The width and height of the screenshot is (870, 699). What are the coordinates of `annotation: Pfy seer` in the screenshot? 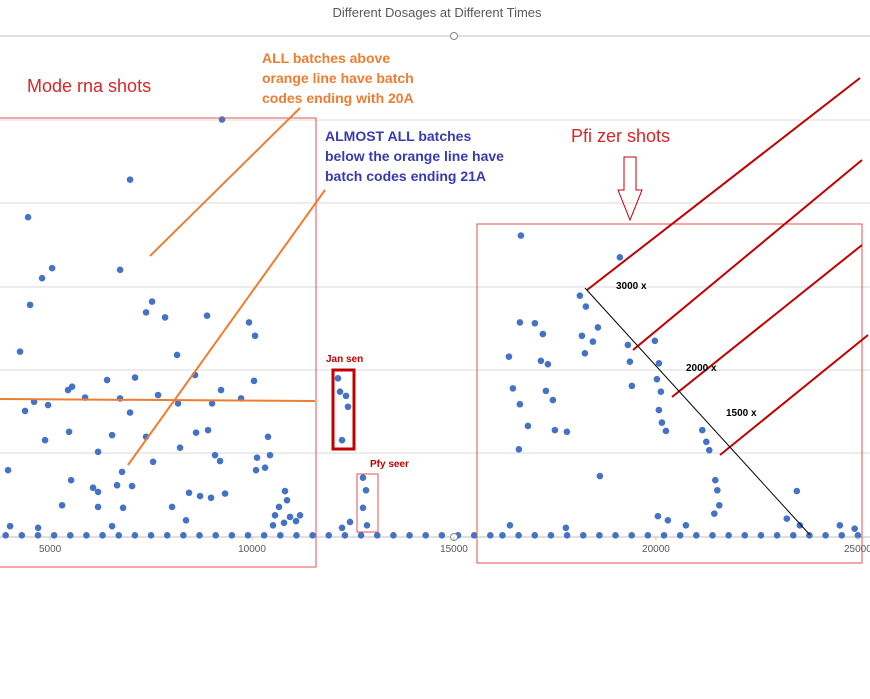 It's located at (389, 464).